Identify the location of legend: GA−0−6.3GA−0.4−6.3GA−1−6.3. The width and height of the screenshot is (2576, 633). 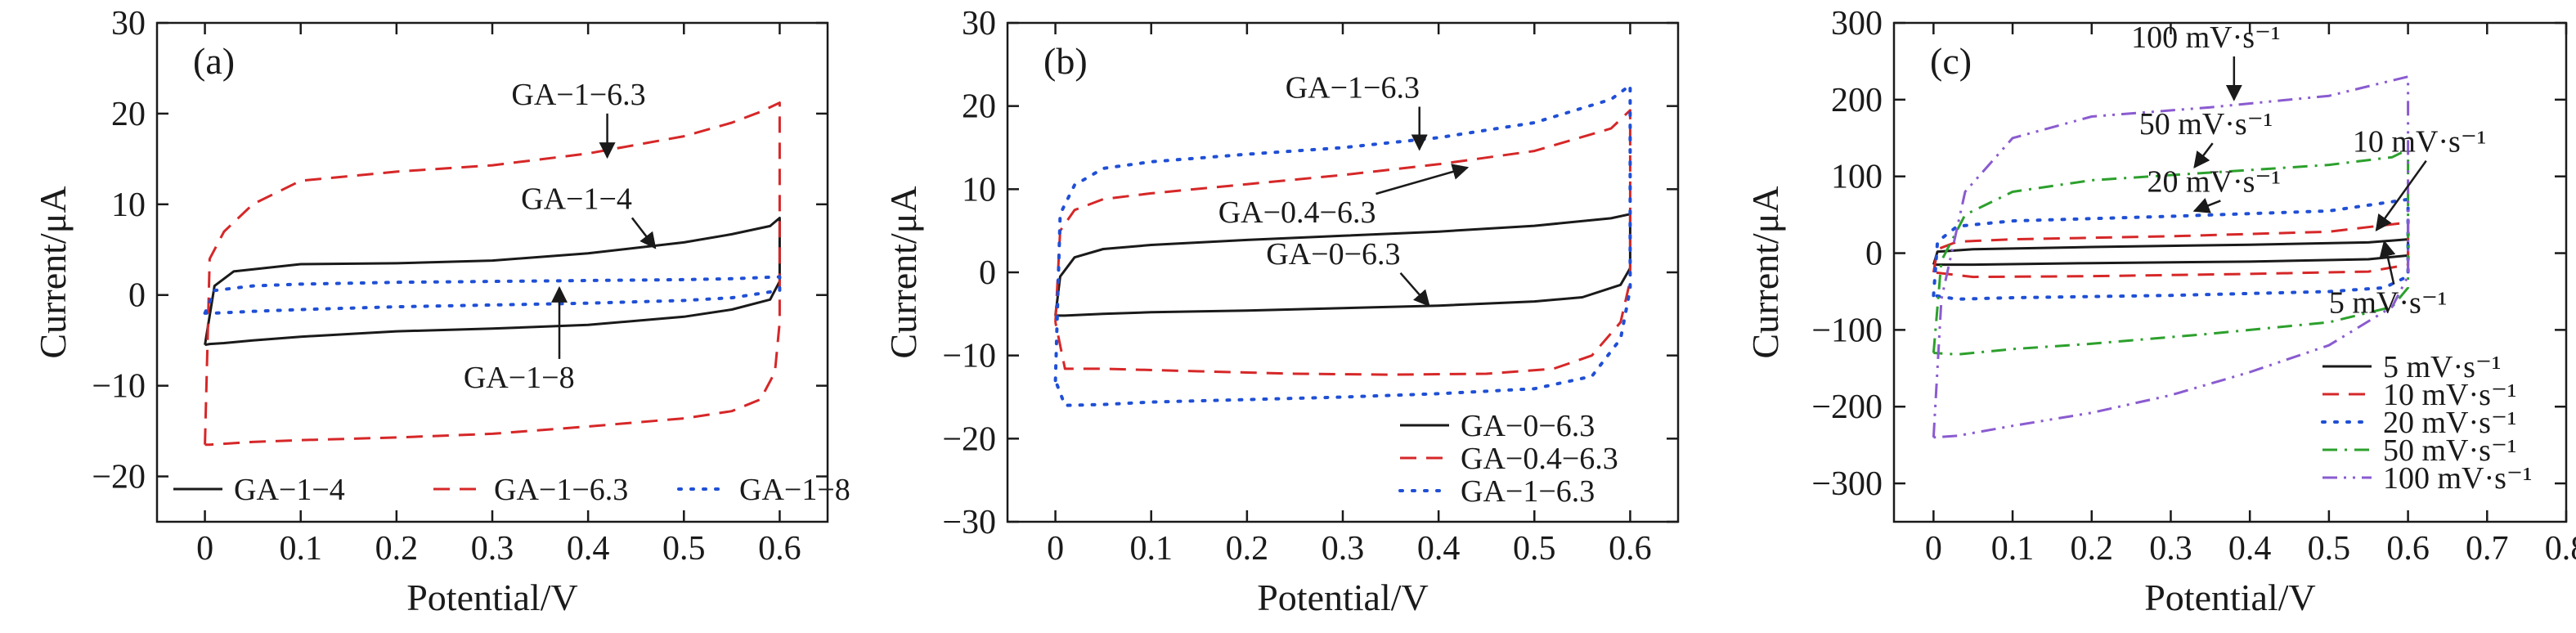
(1508, 459).